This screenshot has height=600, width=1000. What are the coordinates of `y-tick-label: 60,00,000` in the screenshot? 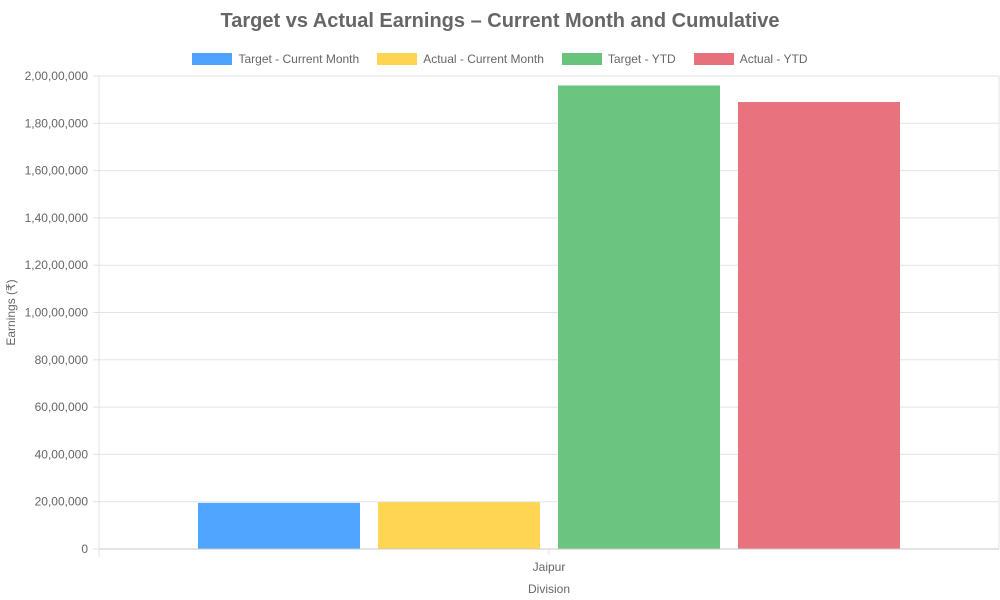 It's located at (62, 407).